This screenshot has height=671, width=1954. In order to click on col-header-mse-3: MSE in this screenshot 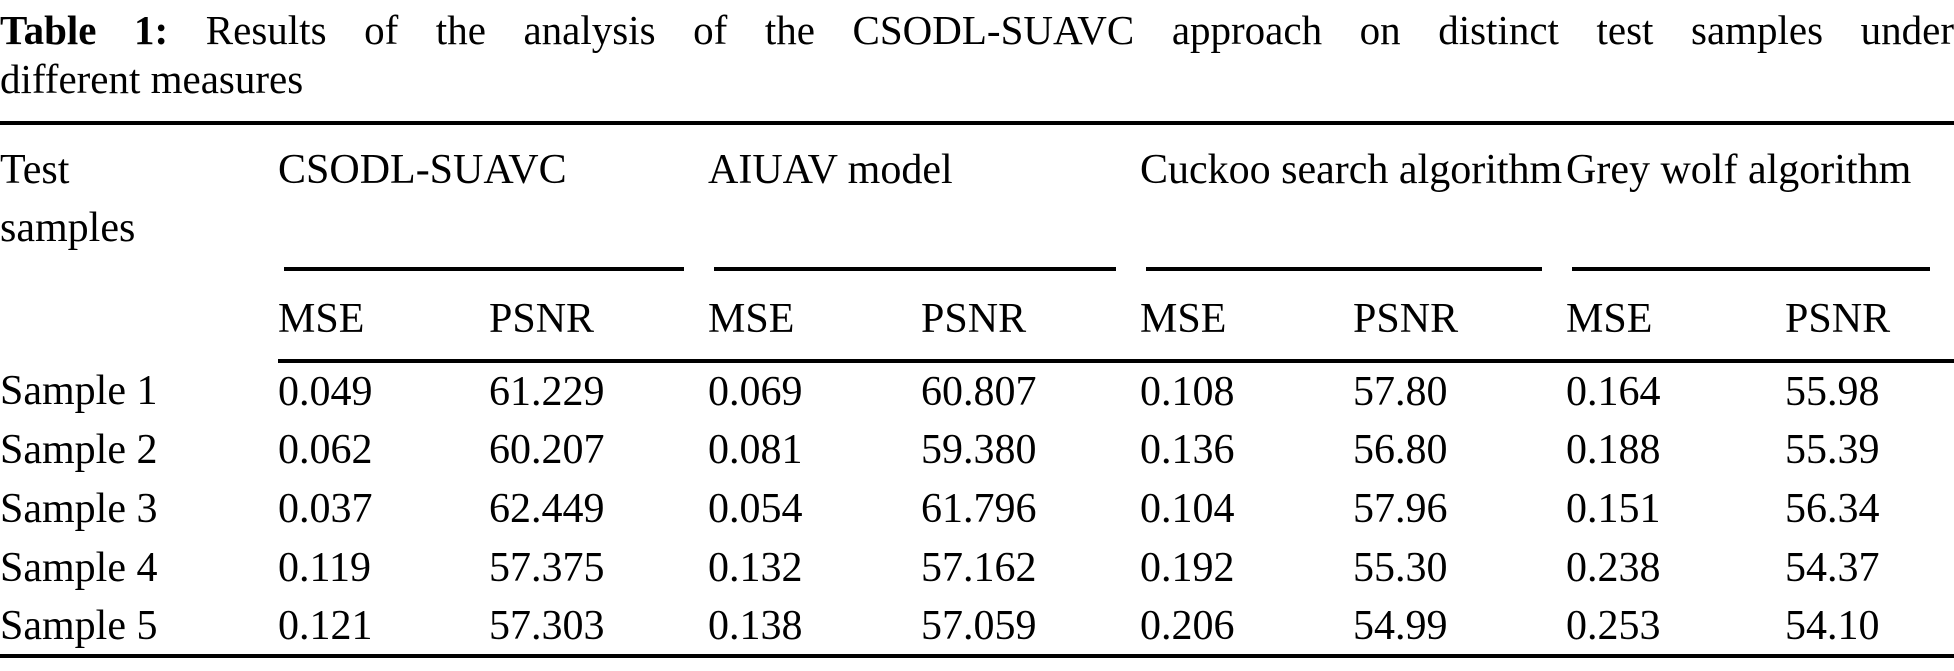, I will do `click(1247, 321)`.